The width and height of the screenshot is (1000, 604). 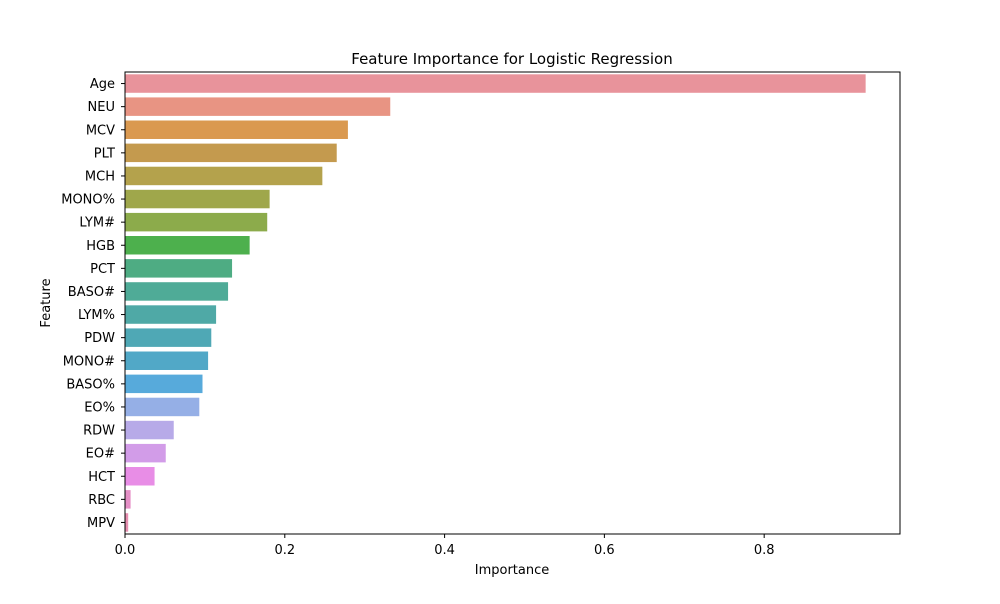 I want to click on y-tick-label: PCT, so click(x=102, y=269).